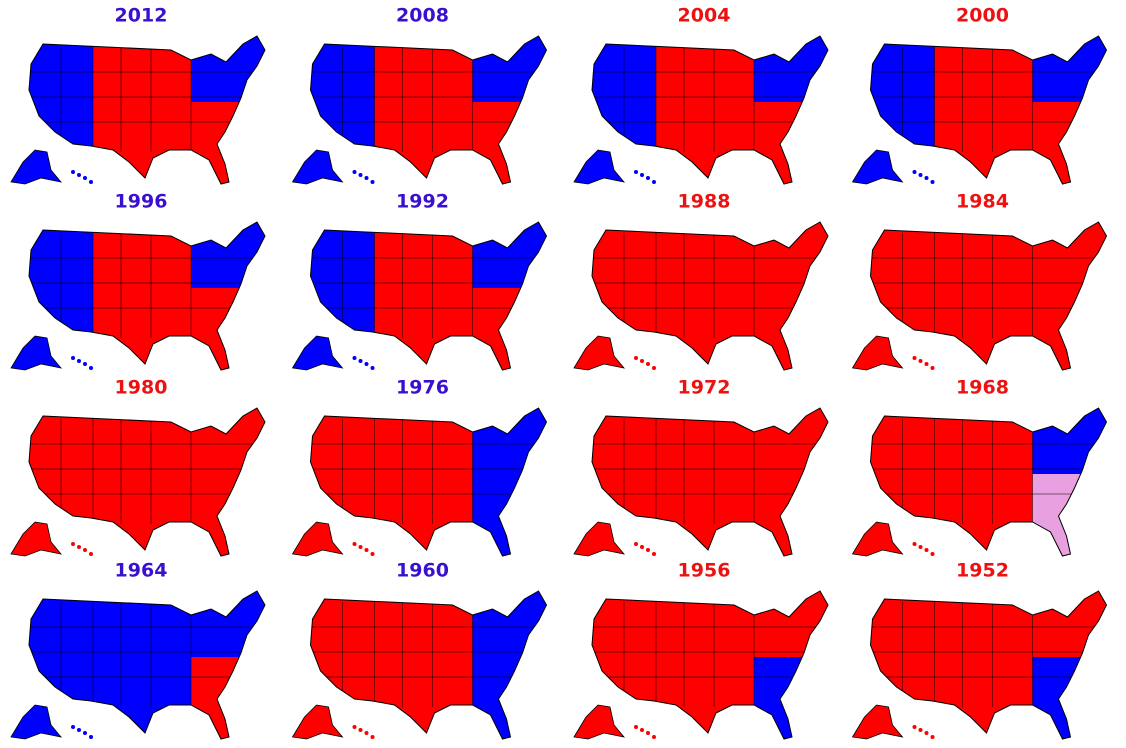  What do you see at coordinates (704, 571) in the screenshot?
I see `map-title: 1956` at bounding box center [704, 571].